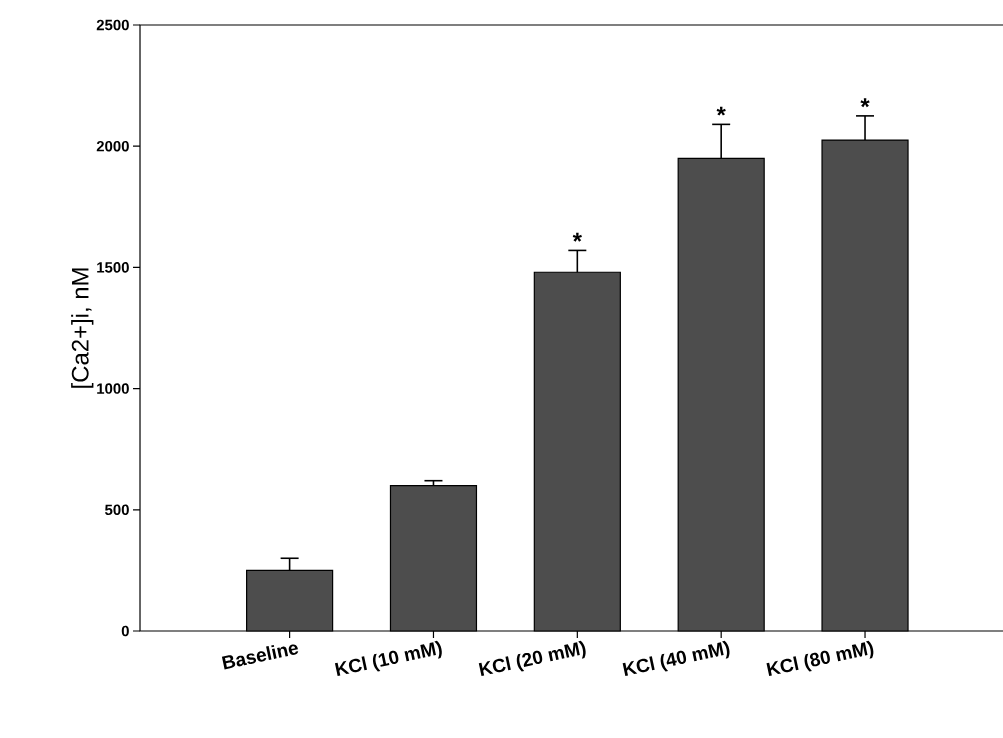 This screenshot has width=1003, height=738. Describe the element at coordinates (112, 25) in the screenshot. I see `y-tick-label: 2500` at that location.